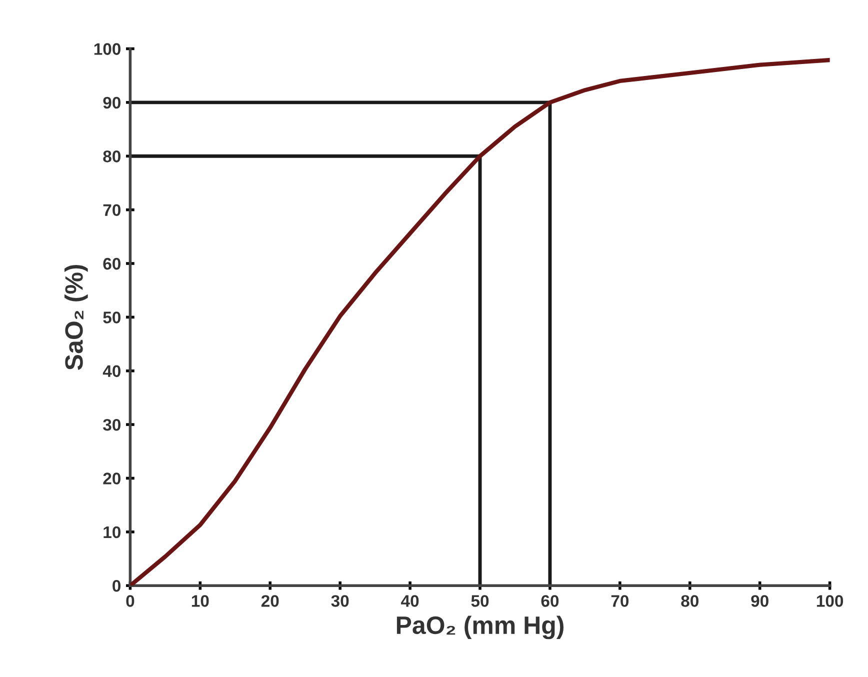 The width and height of the screenshot is (868, 677). I want to click on x-tick-label: 80, so click(689, 601).